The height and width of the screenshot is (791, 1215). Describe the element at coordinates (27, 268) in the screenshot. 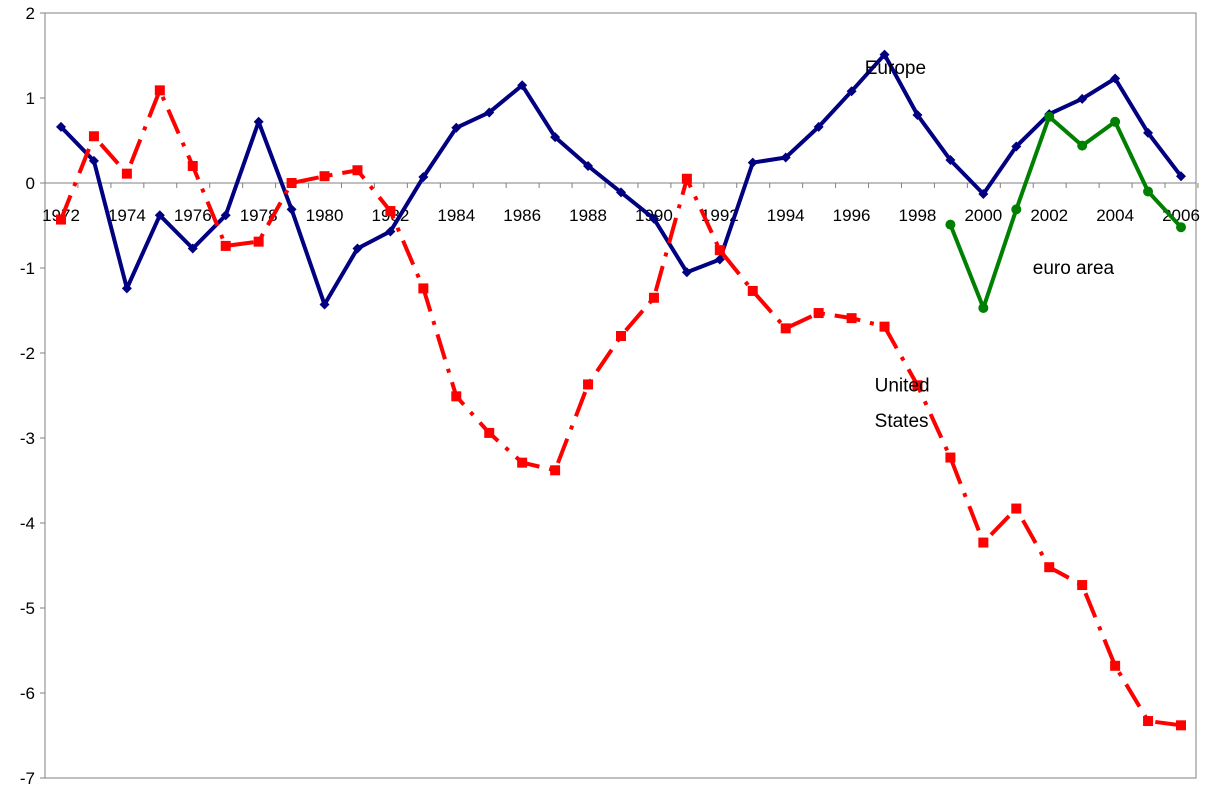

I see `y-tick-label: -1` at that location.